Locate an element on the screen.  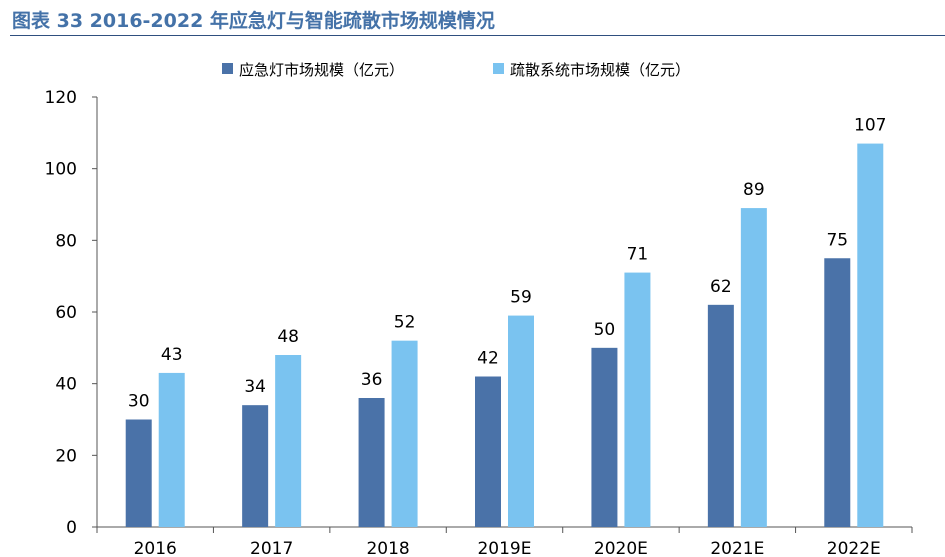
data-label: 62 is located at coordinates (721, 287).